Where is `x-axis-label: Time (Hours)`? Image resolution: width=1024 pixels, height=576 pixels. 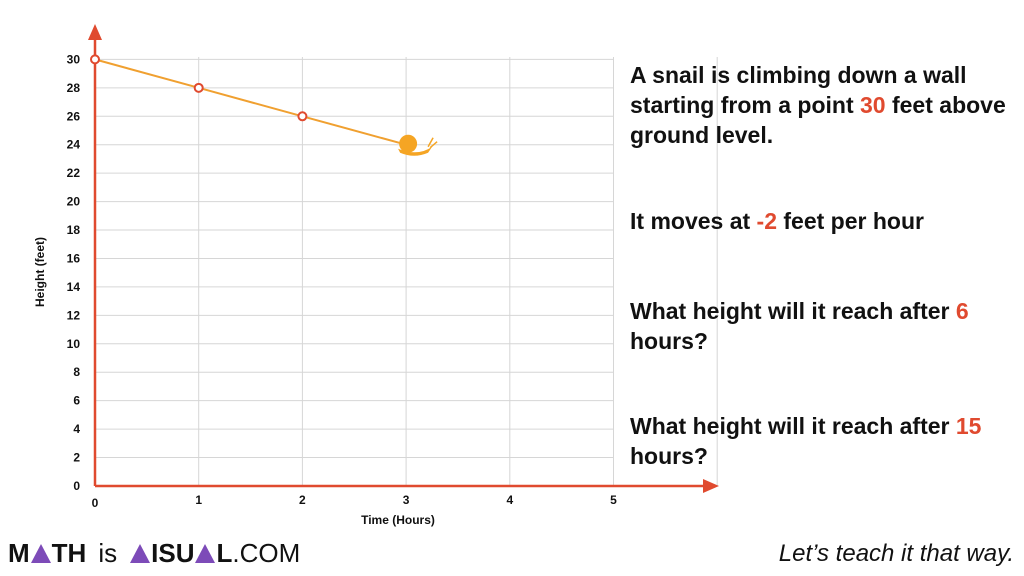
x-axis-label: Time (Hours) is located at coordinates (398, 520).